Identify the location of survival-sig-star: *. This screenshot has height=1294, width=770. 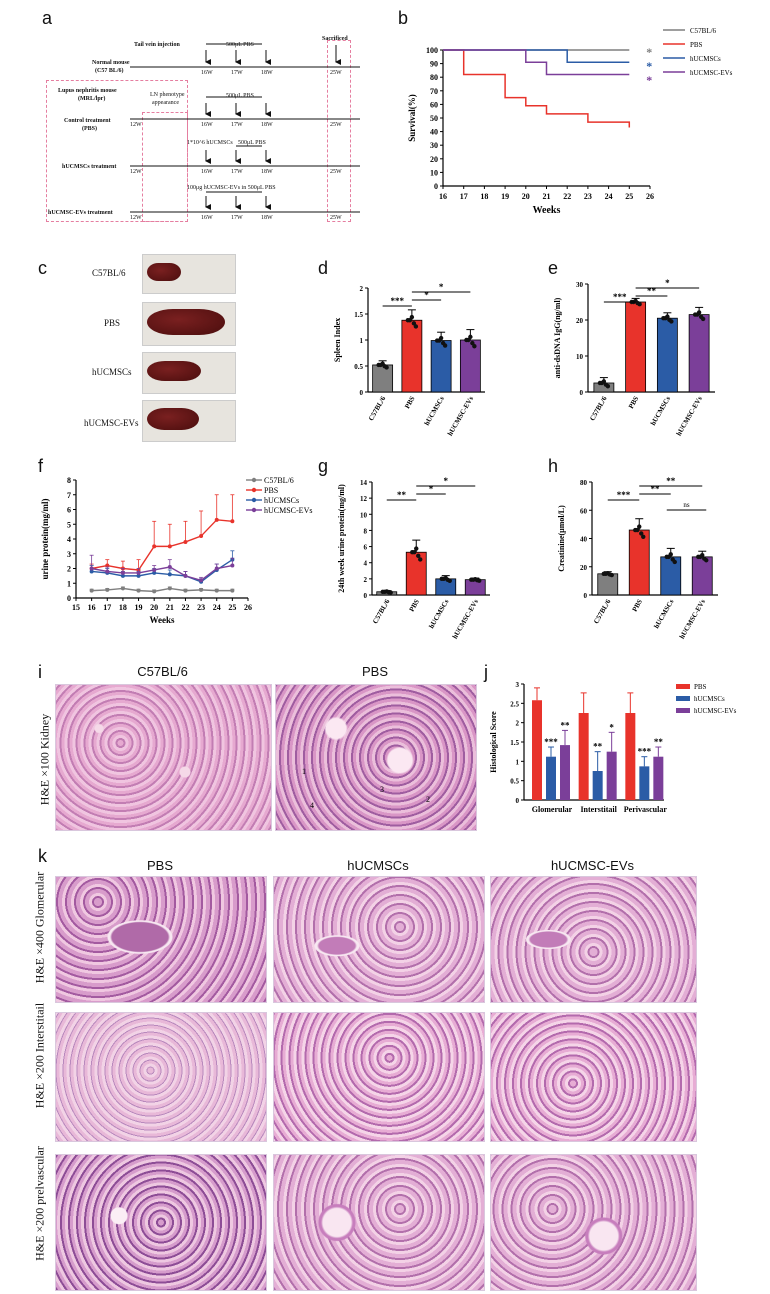
(649, 52).